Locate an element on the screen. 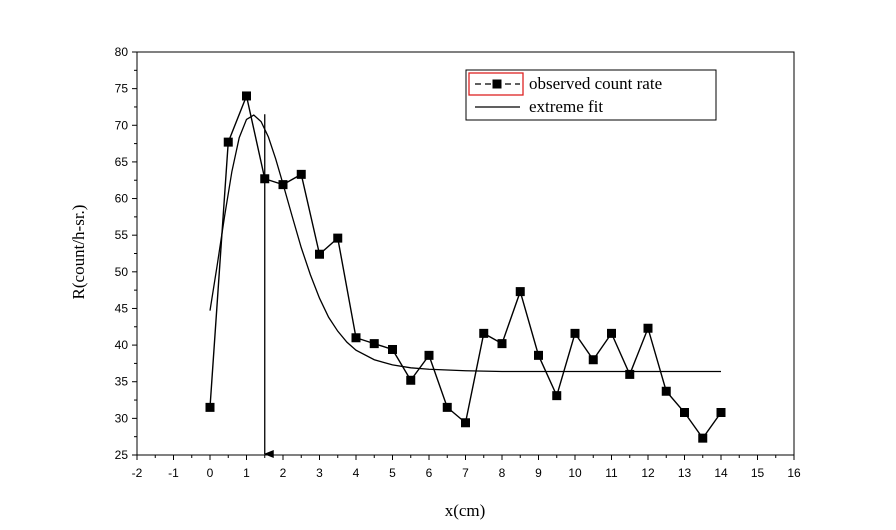 The width and height of the screenshot is (896, 530). x-tick-label: 15 is located at coordinates (758, 473).